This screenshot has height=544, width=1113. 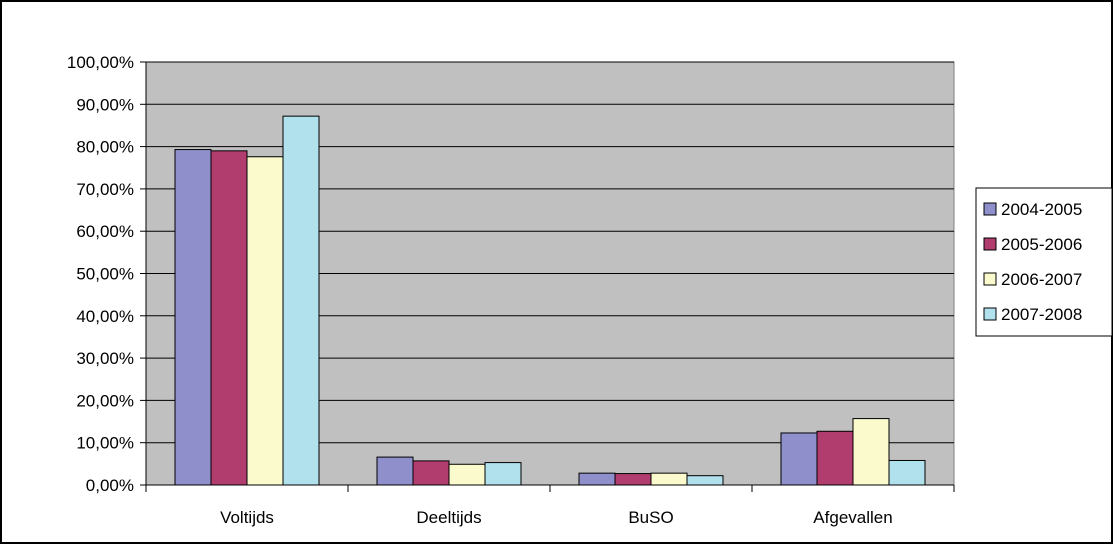 I want to click on legend-swatch-2005-2006, so click(x=990, y=244).